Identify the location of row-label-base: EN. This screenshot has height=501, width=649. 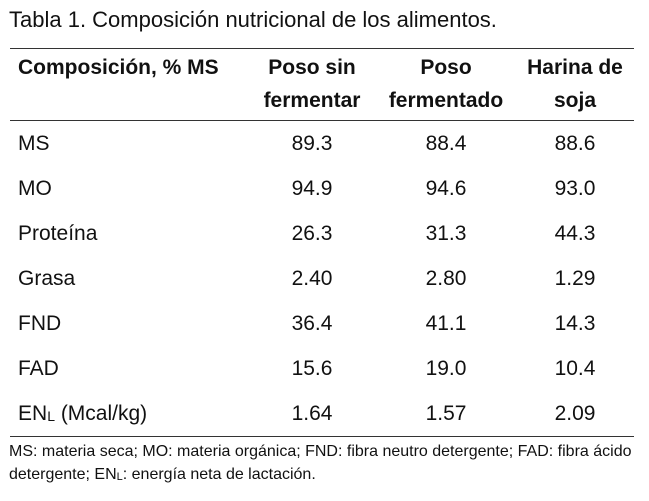
(33, 413).